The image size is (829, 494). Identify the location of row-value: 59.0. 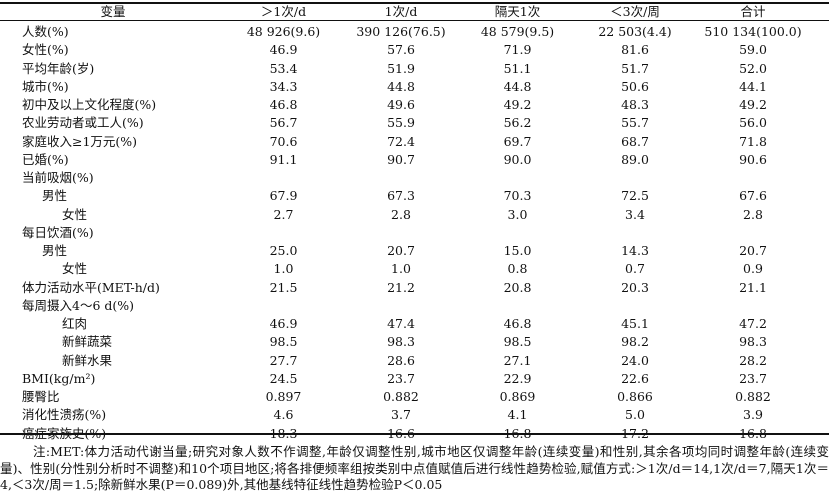
(753, 50).